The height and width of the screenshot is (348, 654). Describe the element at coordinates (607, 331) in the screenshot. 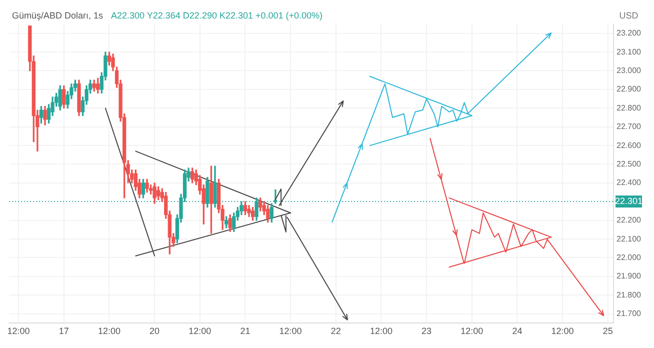

I see `x-tick-label: 25` at that location.